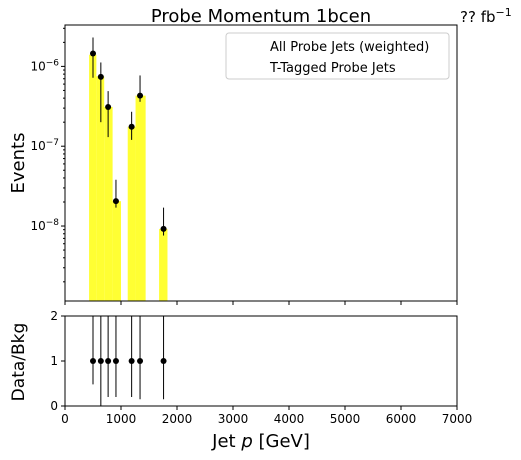 This screenshot has width=521, height=460. What do you see at coordinates (177, 419) in the screenshot?
I see `x-tick-label: 2000` at bounding box center [177, 419].